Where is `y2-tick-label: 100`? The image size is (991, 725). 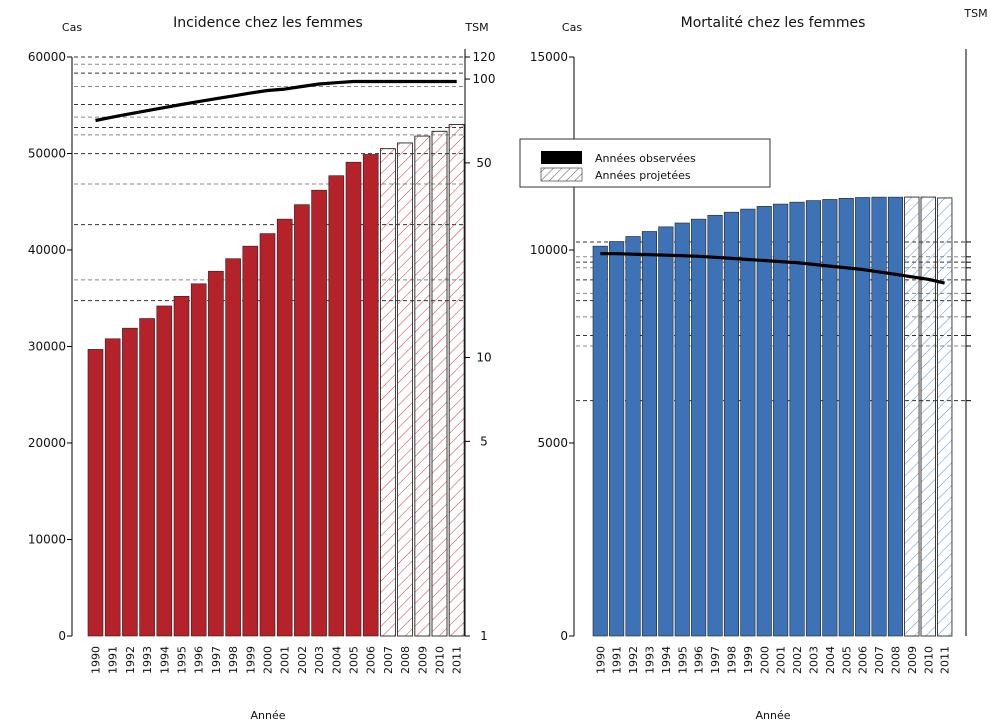
y2-tick-label: 100 is located at coordinates (484, 79).